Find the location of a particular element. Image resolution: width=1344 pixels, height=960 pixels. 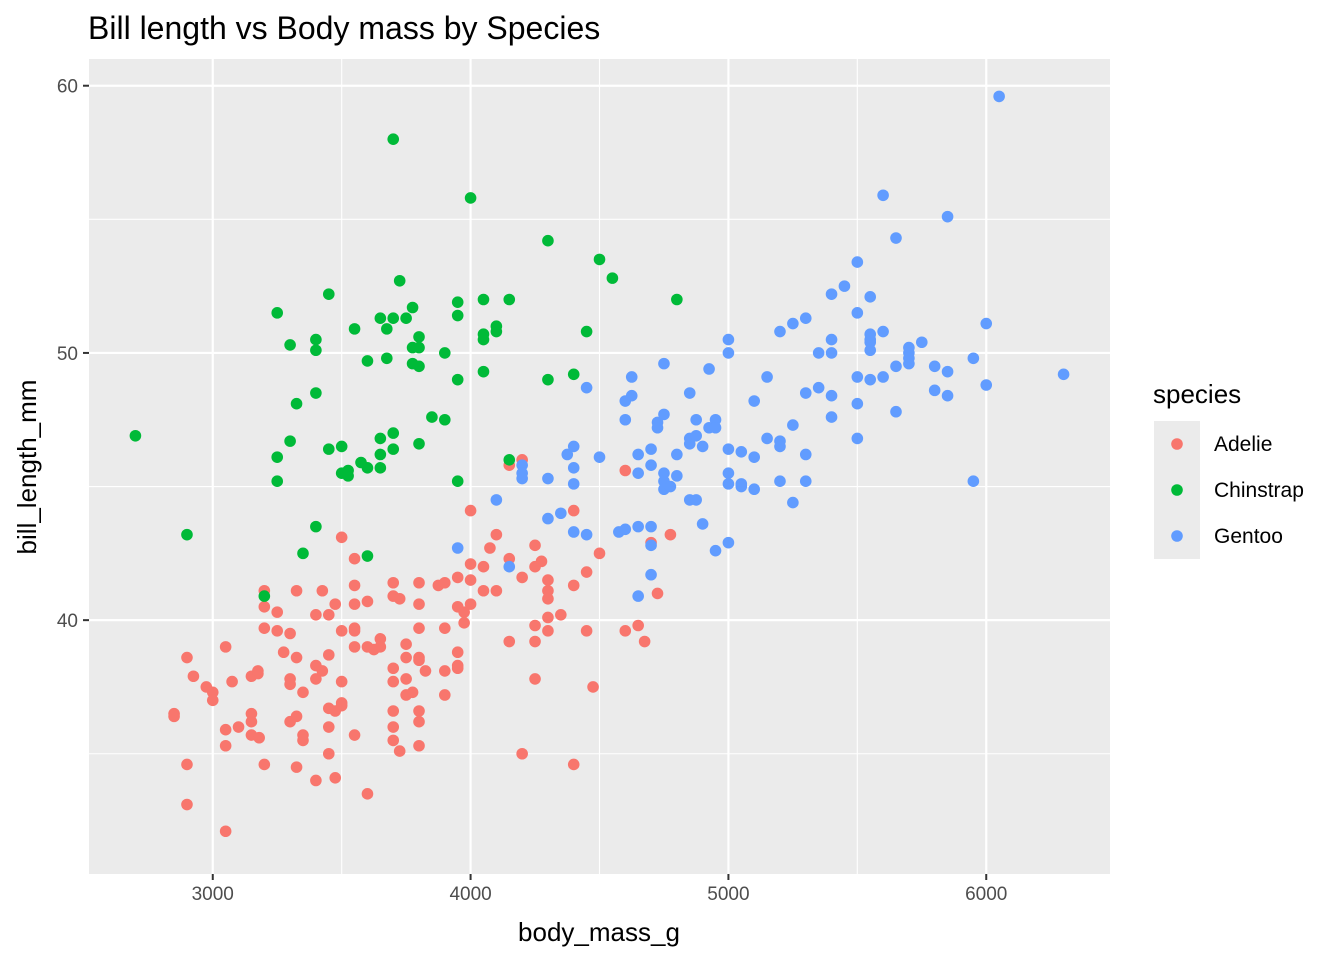

legend-label-chinstrap: Chinstrap is located at coordinates (1259, 490).